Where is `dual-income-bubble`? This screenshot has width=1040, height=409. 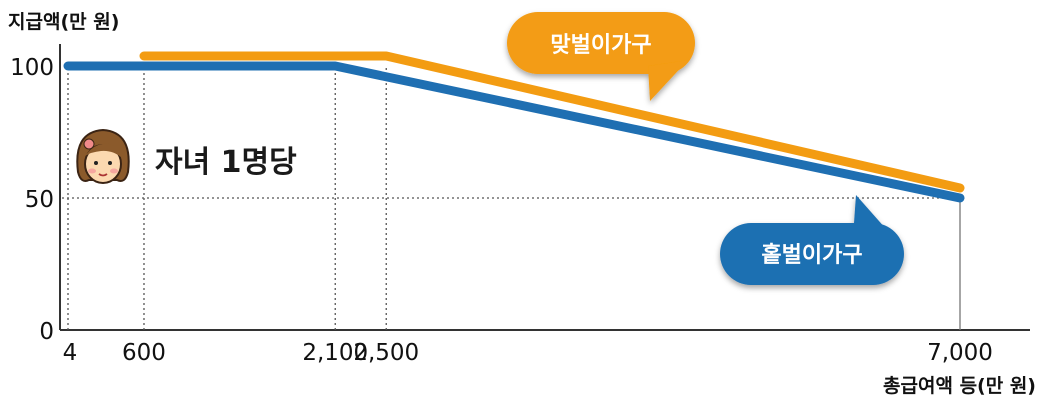 dual-income-bubble is located at coordinates (601, 56).